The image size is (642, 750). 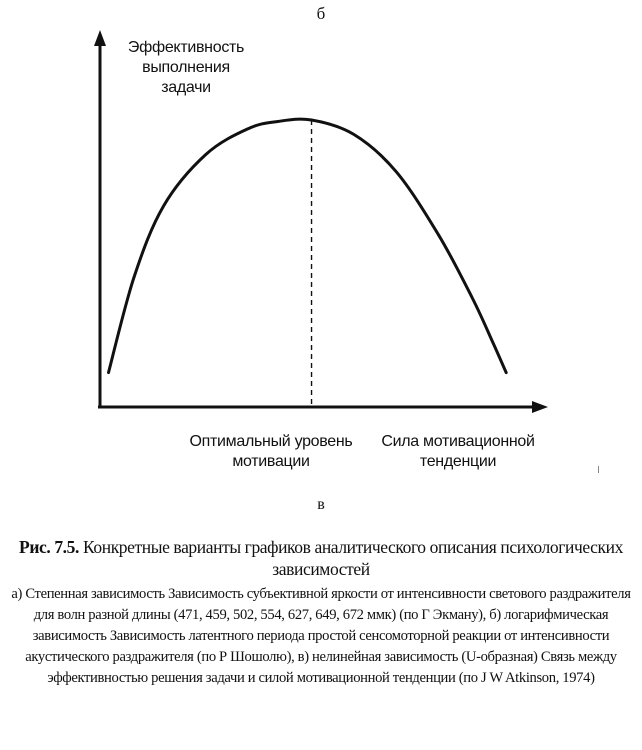 What do you see at coordinates (186, 67) in the screenshot?
I see `y-axis-label: Эффективность выполнения задачи` at bounding box center [186, 67].